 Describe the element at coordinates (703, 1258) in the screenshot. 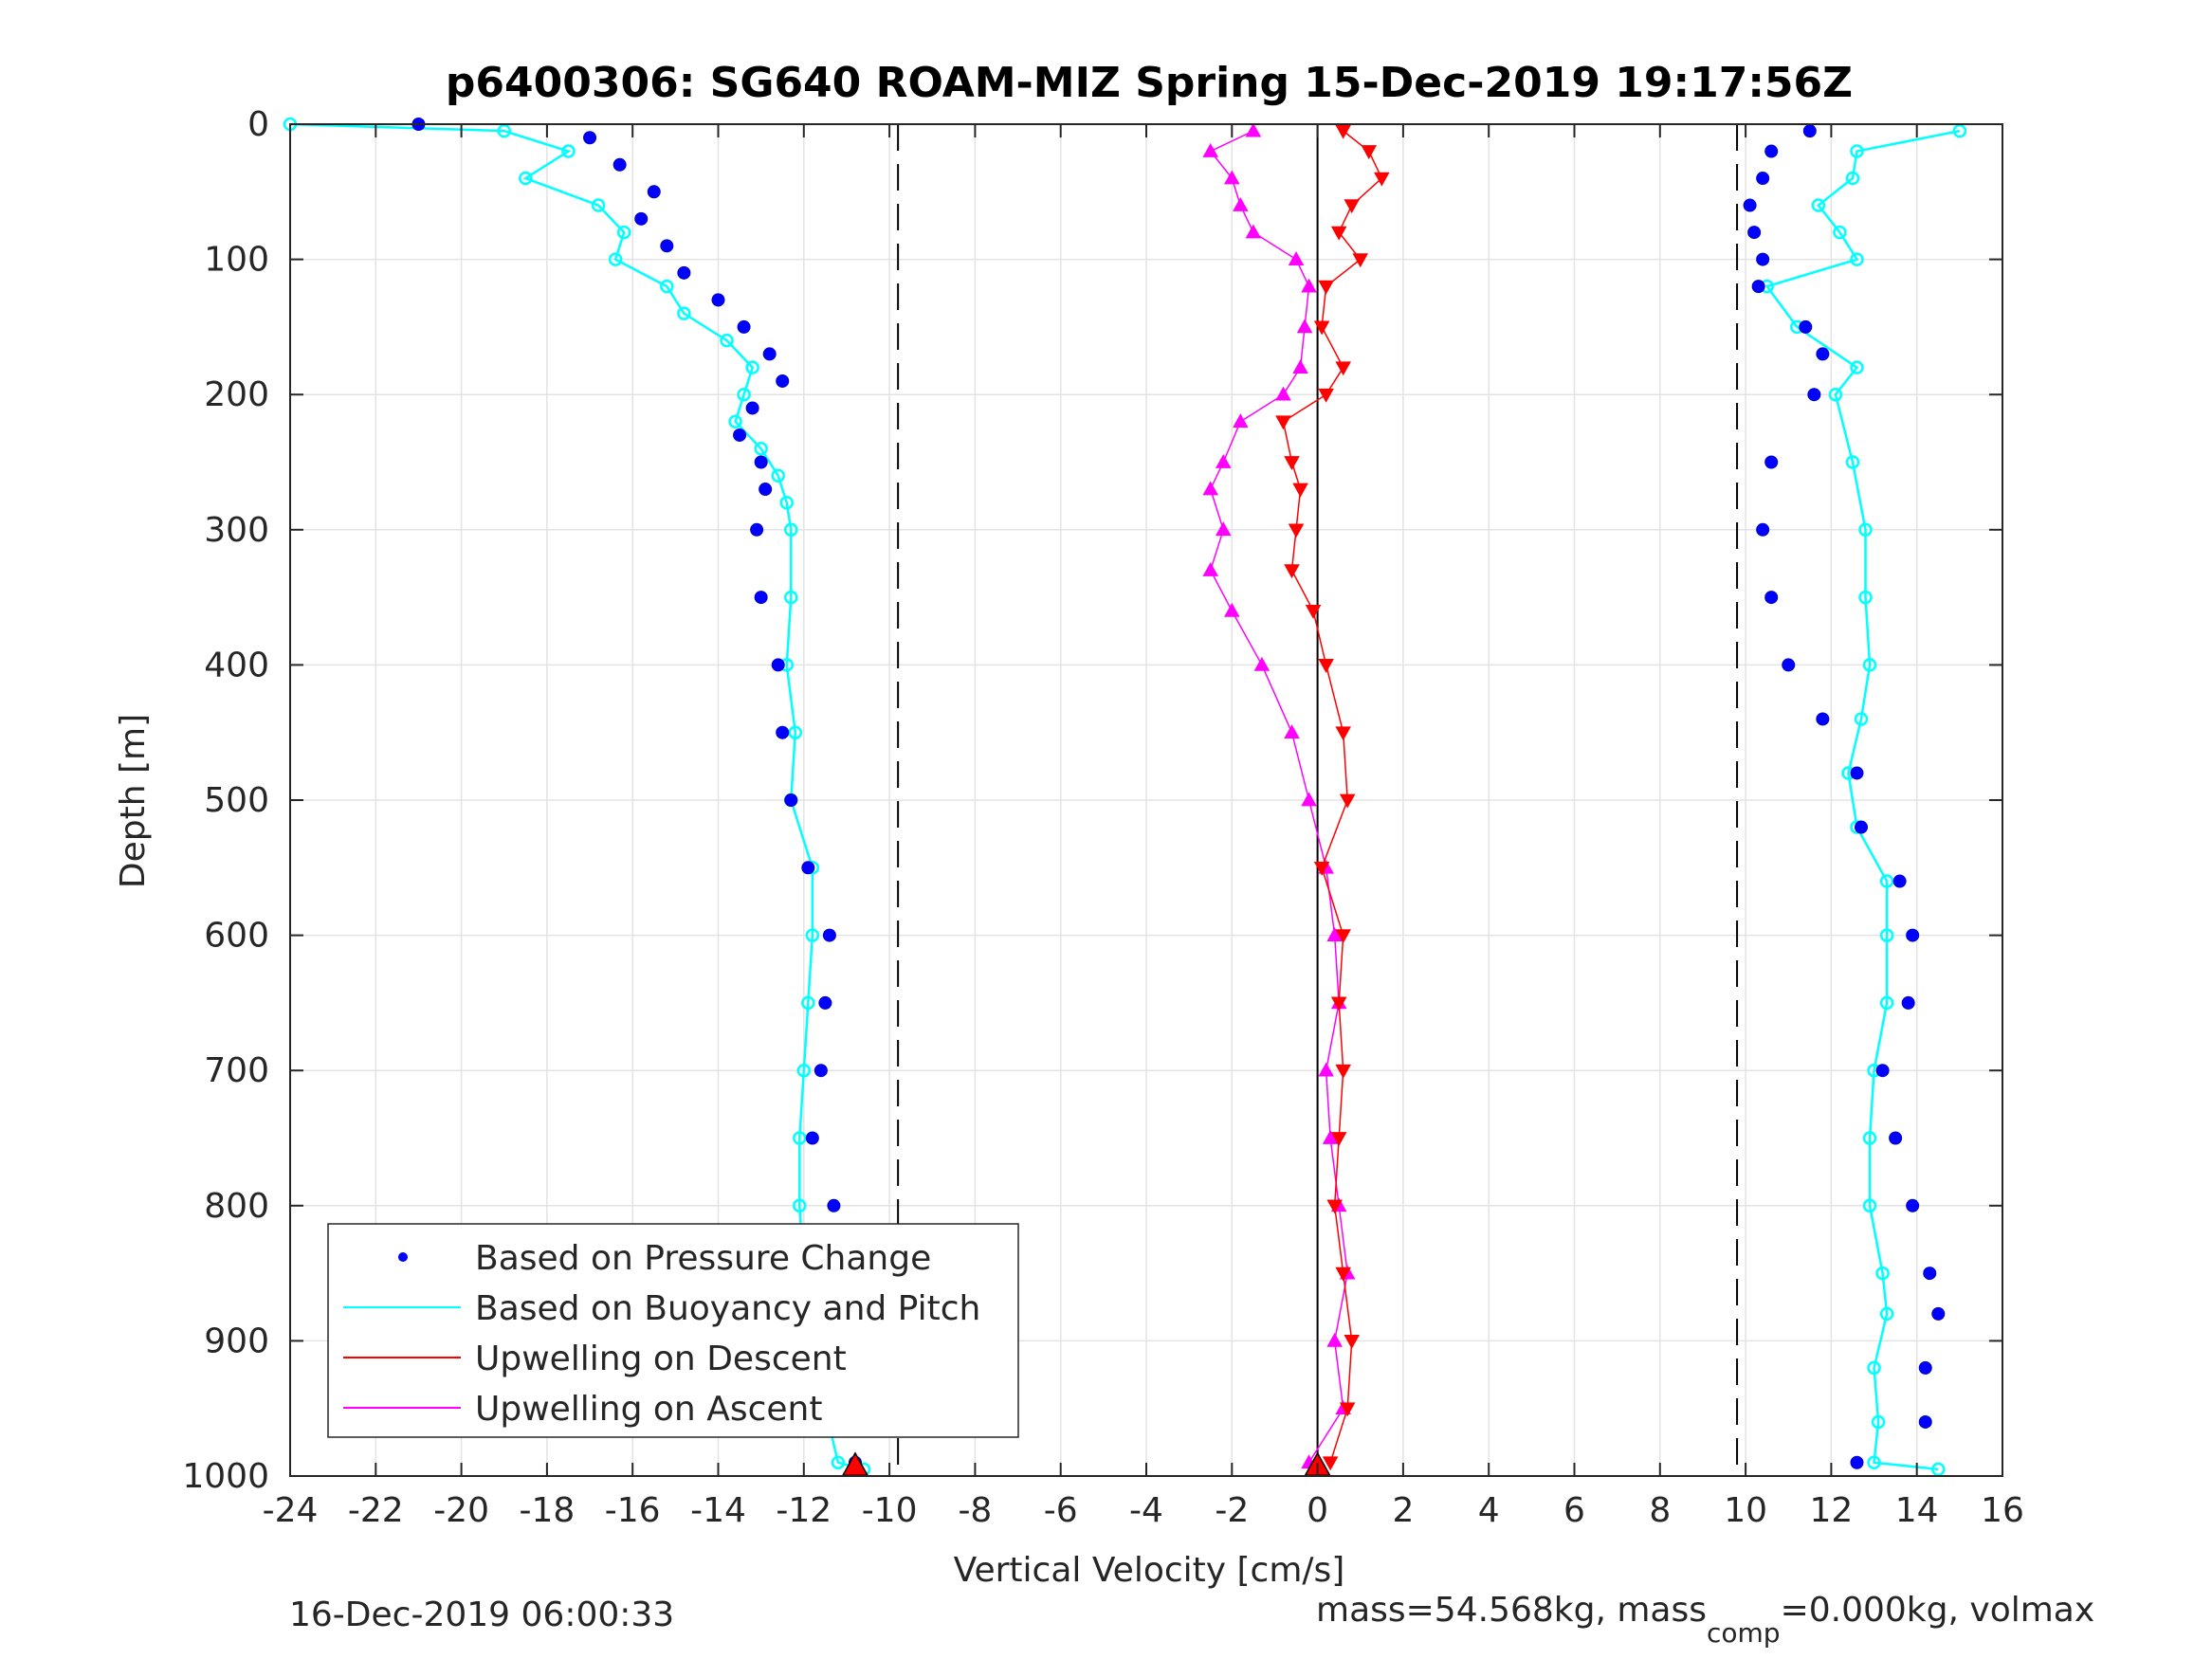

I see `legend-entry-label: Based on Pressure Change` at that location.